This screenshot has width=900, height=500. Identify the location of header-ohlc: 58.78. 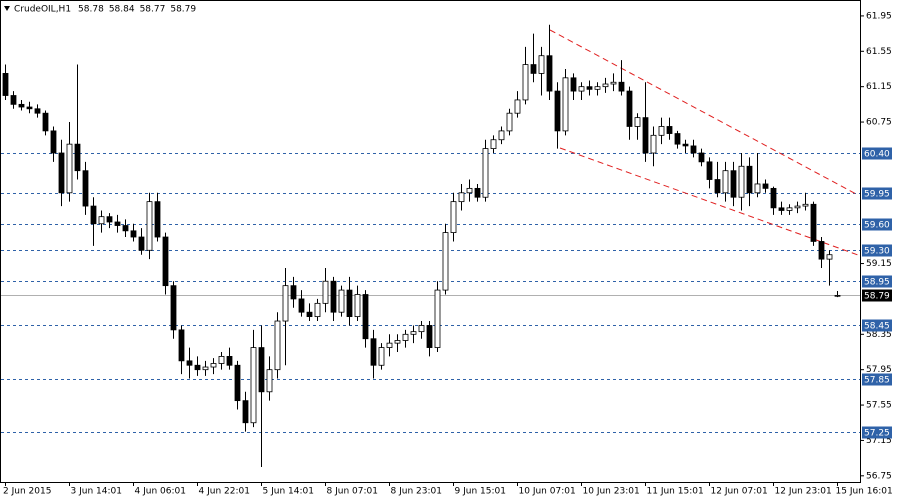
(91, 10).